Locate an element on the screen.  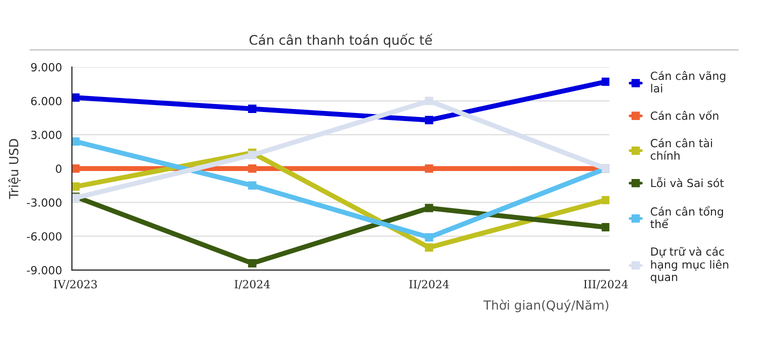
y-axis-title: Triệu USD is located at coordinates (14, 168).